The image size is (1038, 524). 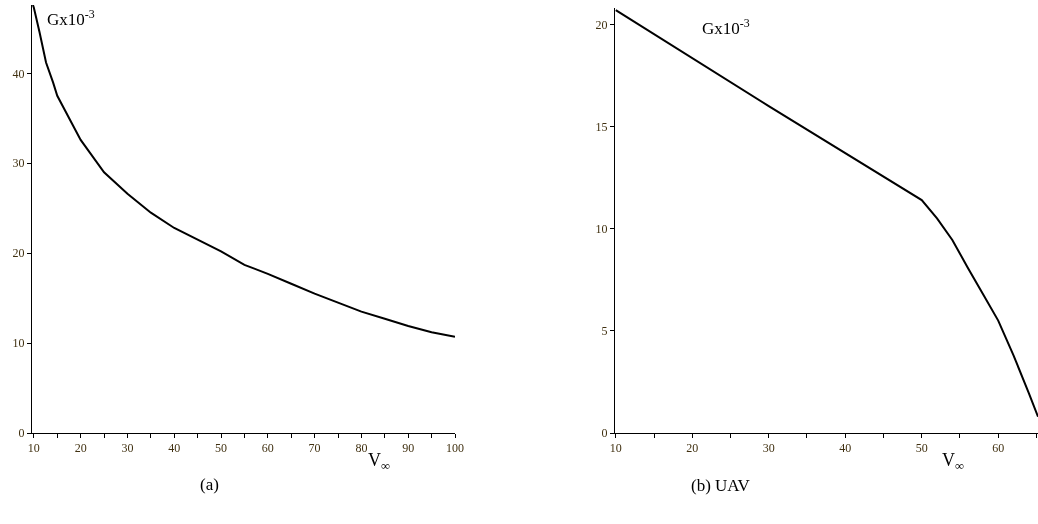 What do you see at coordinates (721, 485) in the screenshot?
I see `text: (b) UAV` at bounding box center [721, 485].